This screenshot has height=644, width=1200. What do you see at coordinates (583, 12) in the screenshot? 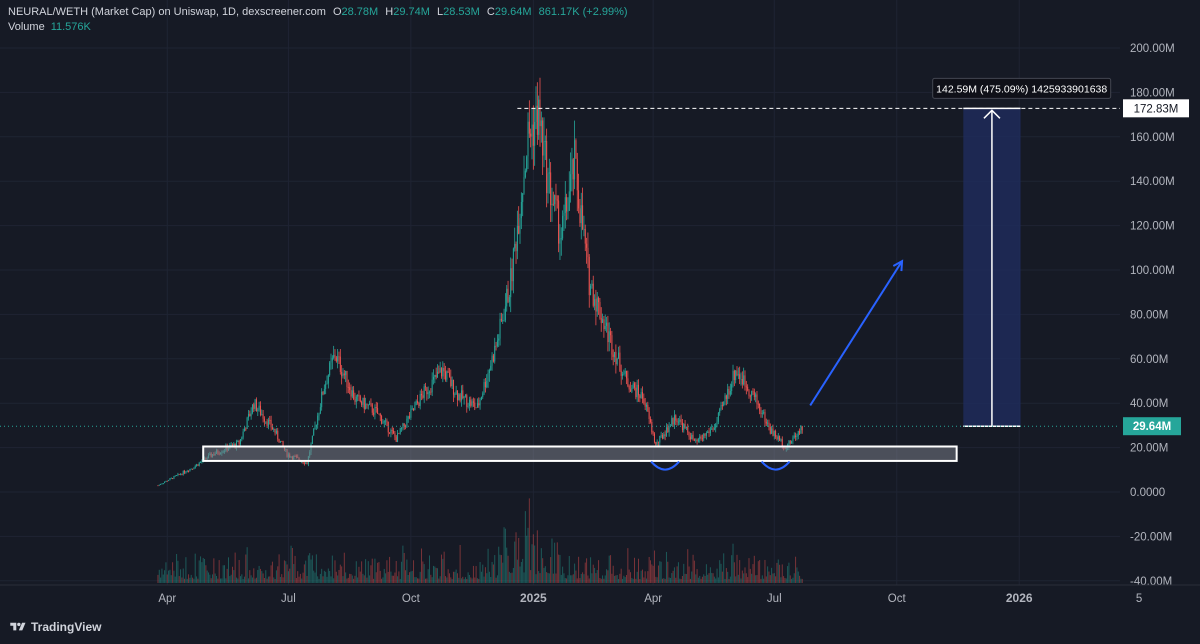
I see `change-value: 861.17K (+2.99%)` at bounding box center [583, 12].